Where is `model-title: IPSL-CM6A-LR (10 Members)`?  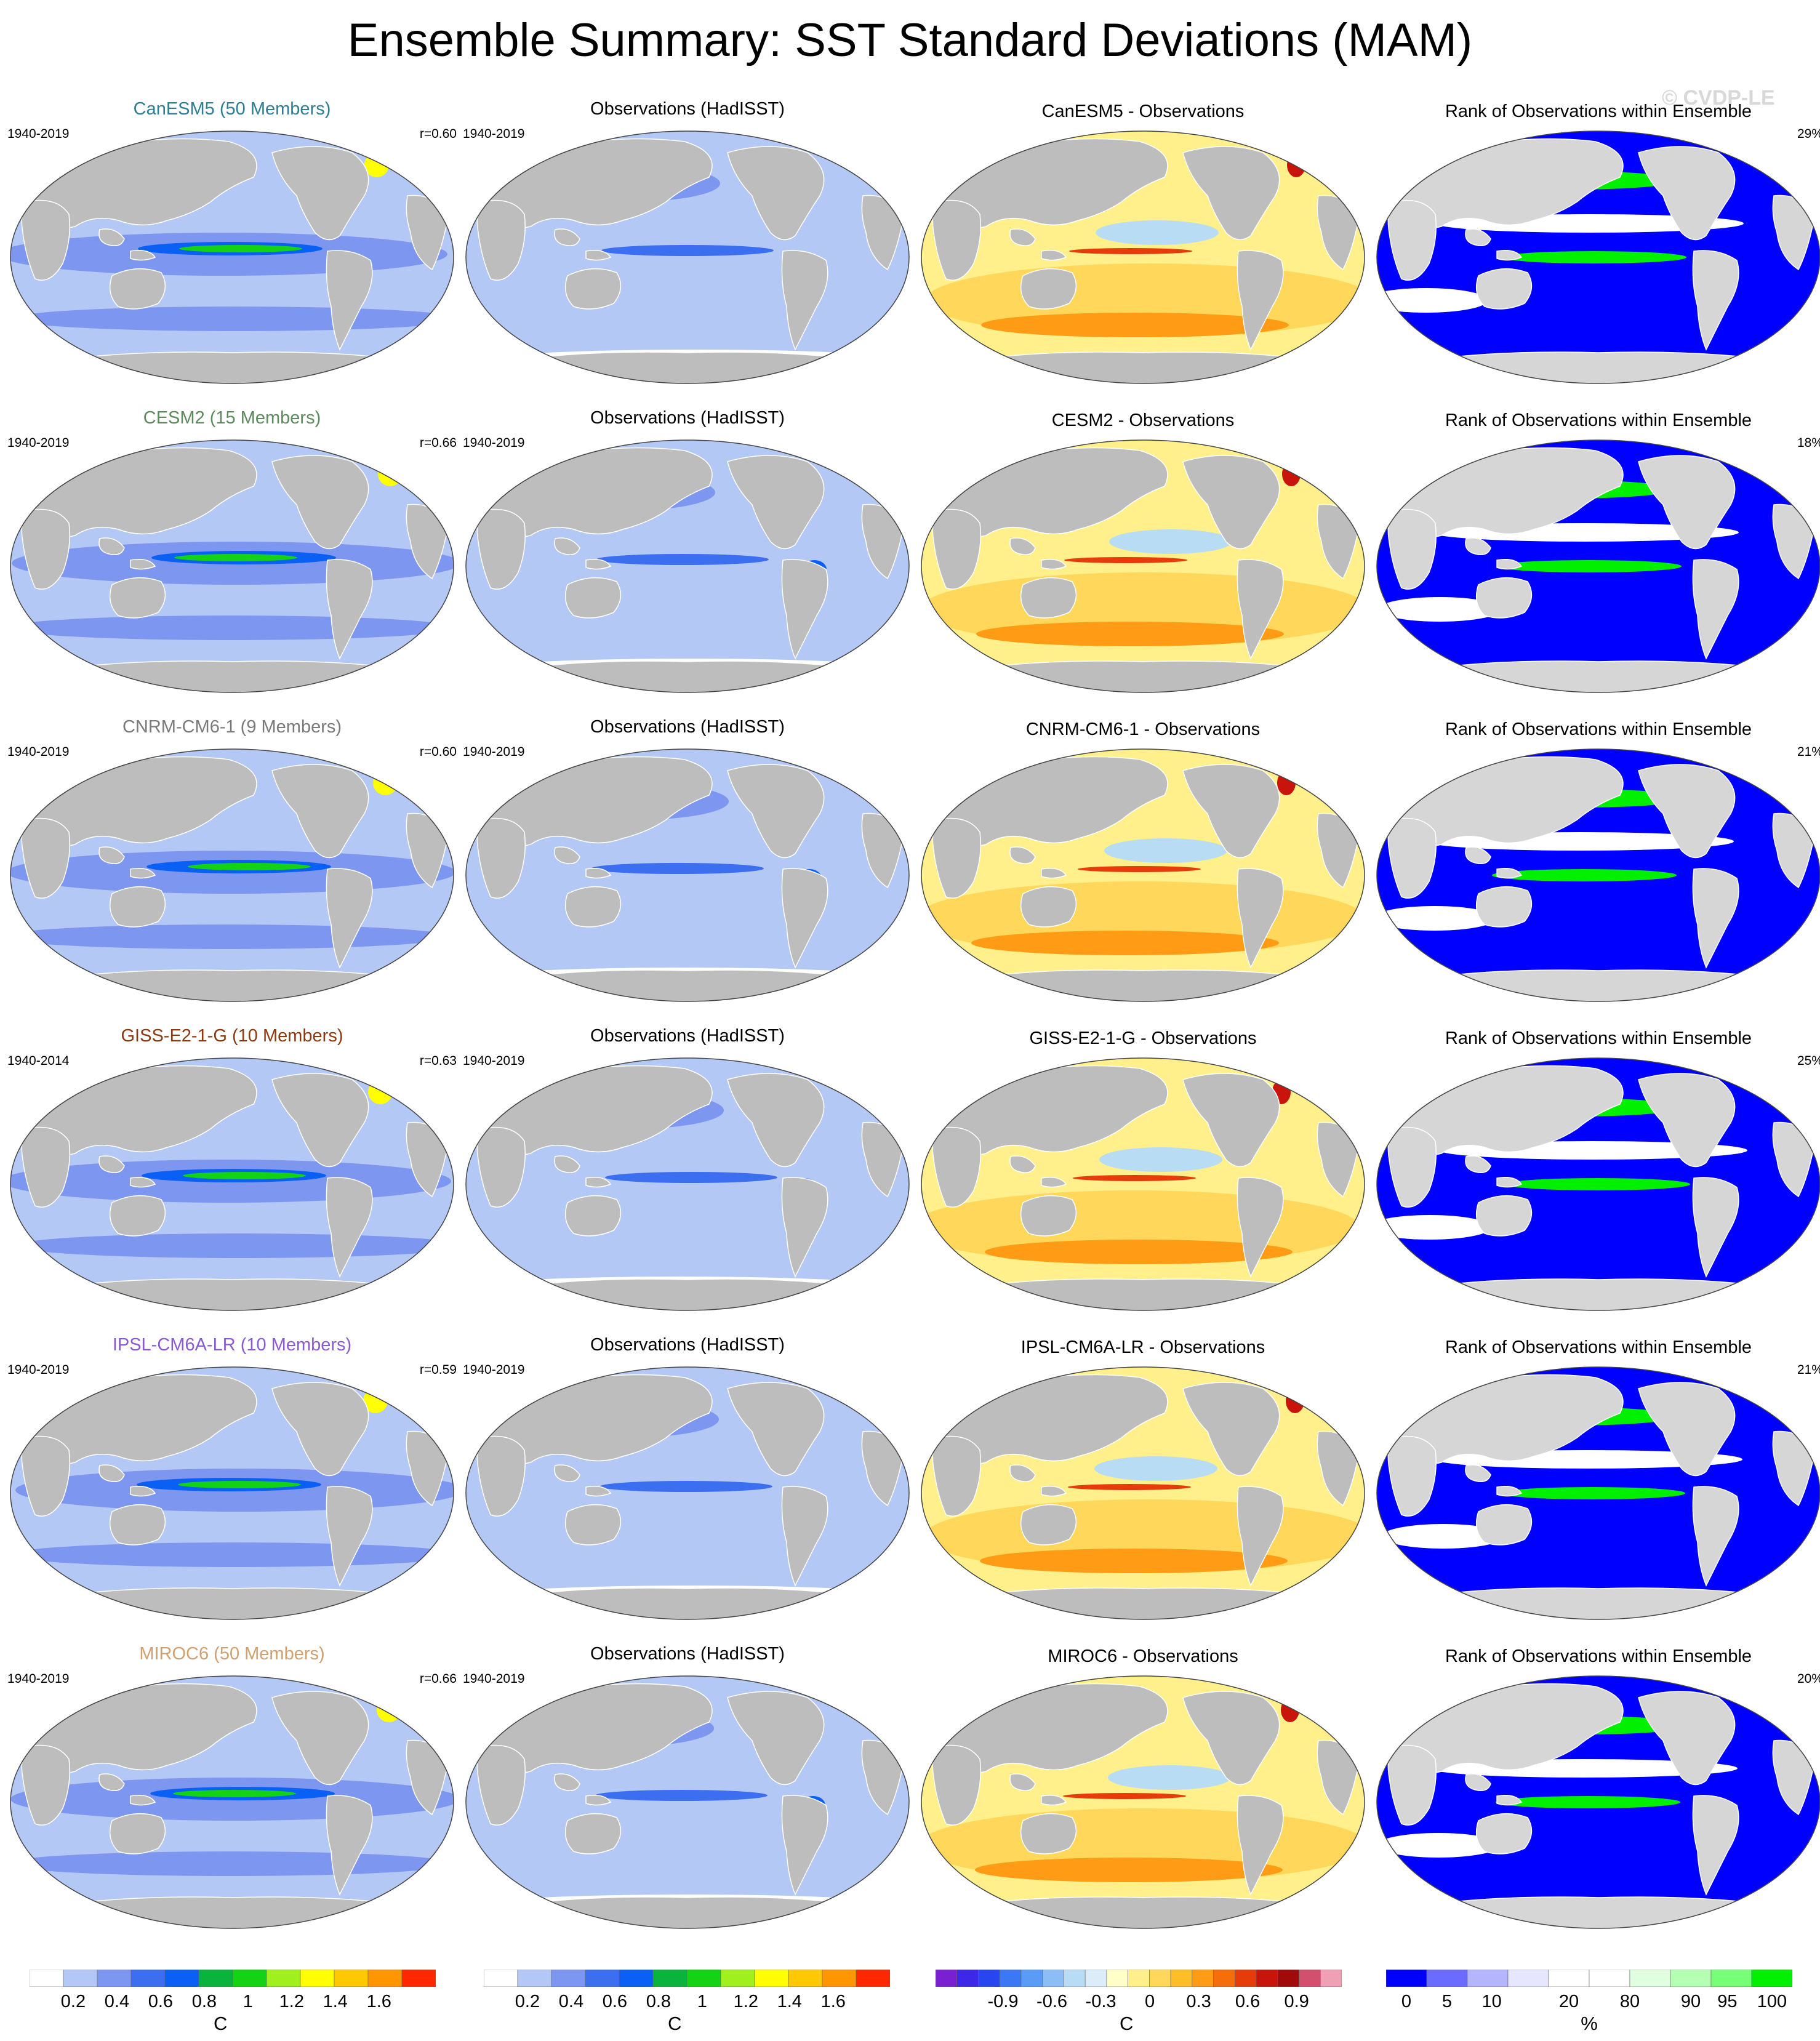
model-title: IPSL-CM6A-LR (10 Members) is located at coordinates (232, 1345).